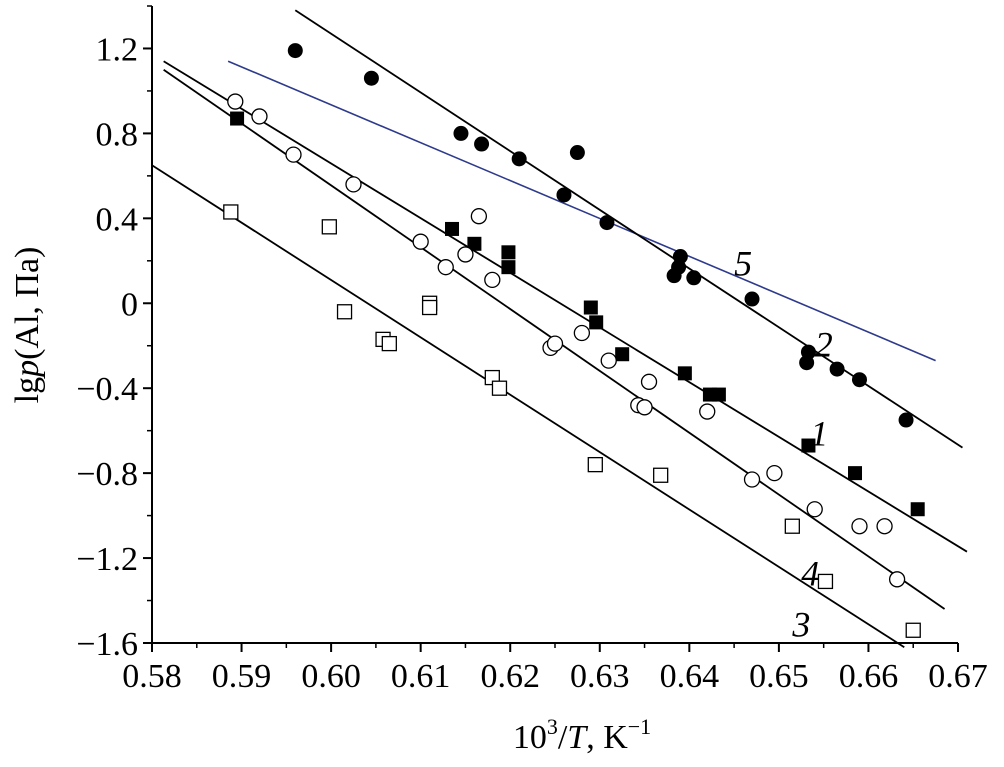  What do you see at coordinates (242, 676) in the screenshot?
I see `x-tick-label: 0.59` at bounding box center [242, 676].